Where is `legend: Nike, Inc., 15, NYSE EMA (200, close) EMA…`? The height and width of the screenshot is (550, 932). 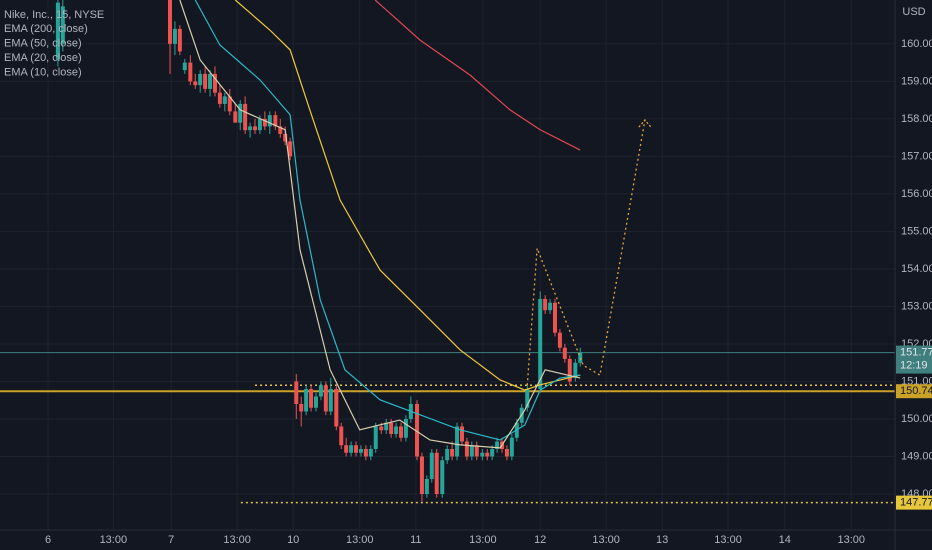
legend: Nike, Inc., 15, NYSE EMA (200, close) EMA… is located at coordinates (54, 44).